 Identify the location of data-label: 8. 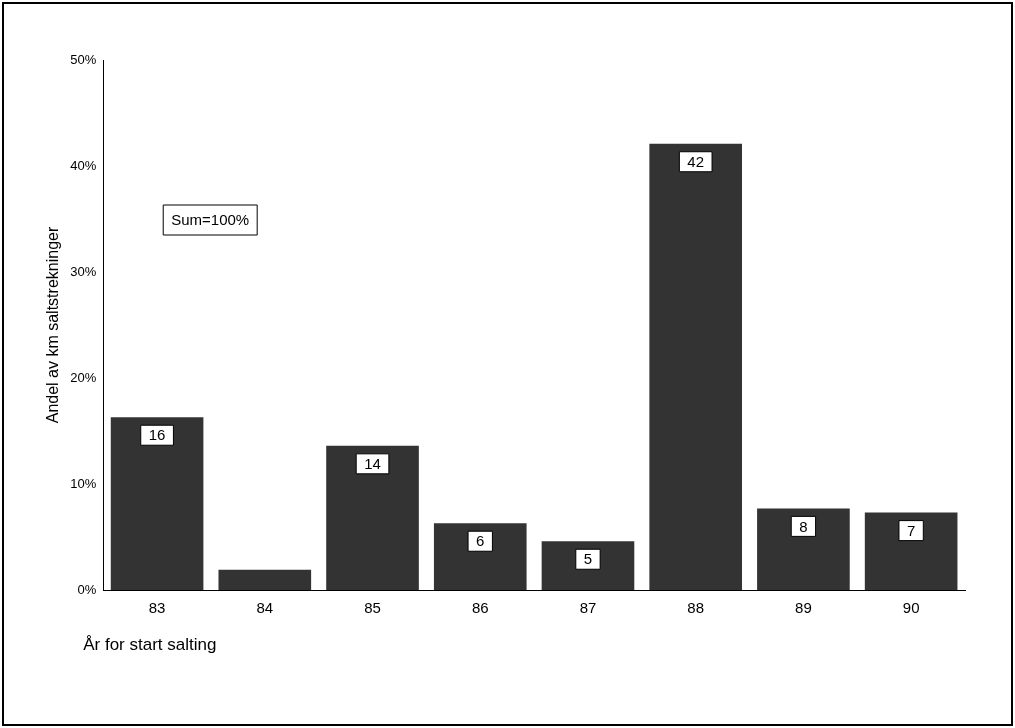
(803, 526).